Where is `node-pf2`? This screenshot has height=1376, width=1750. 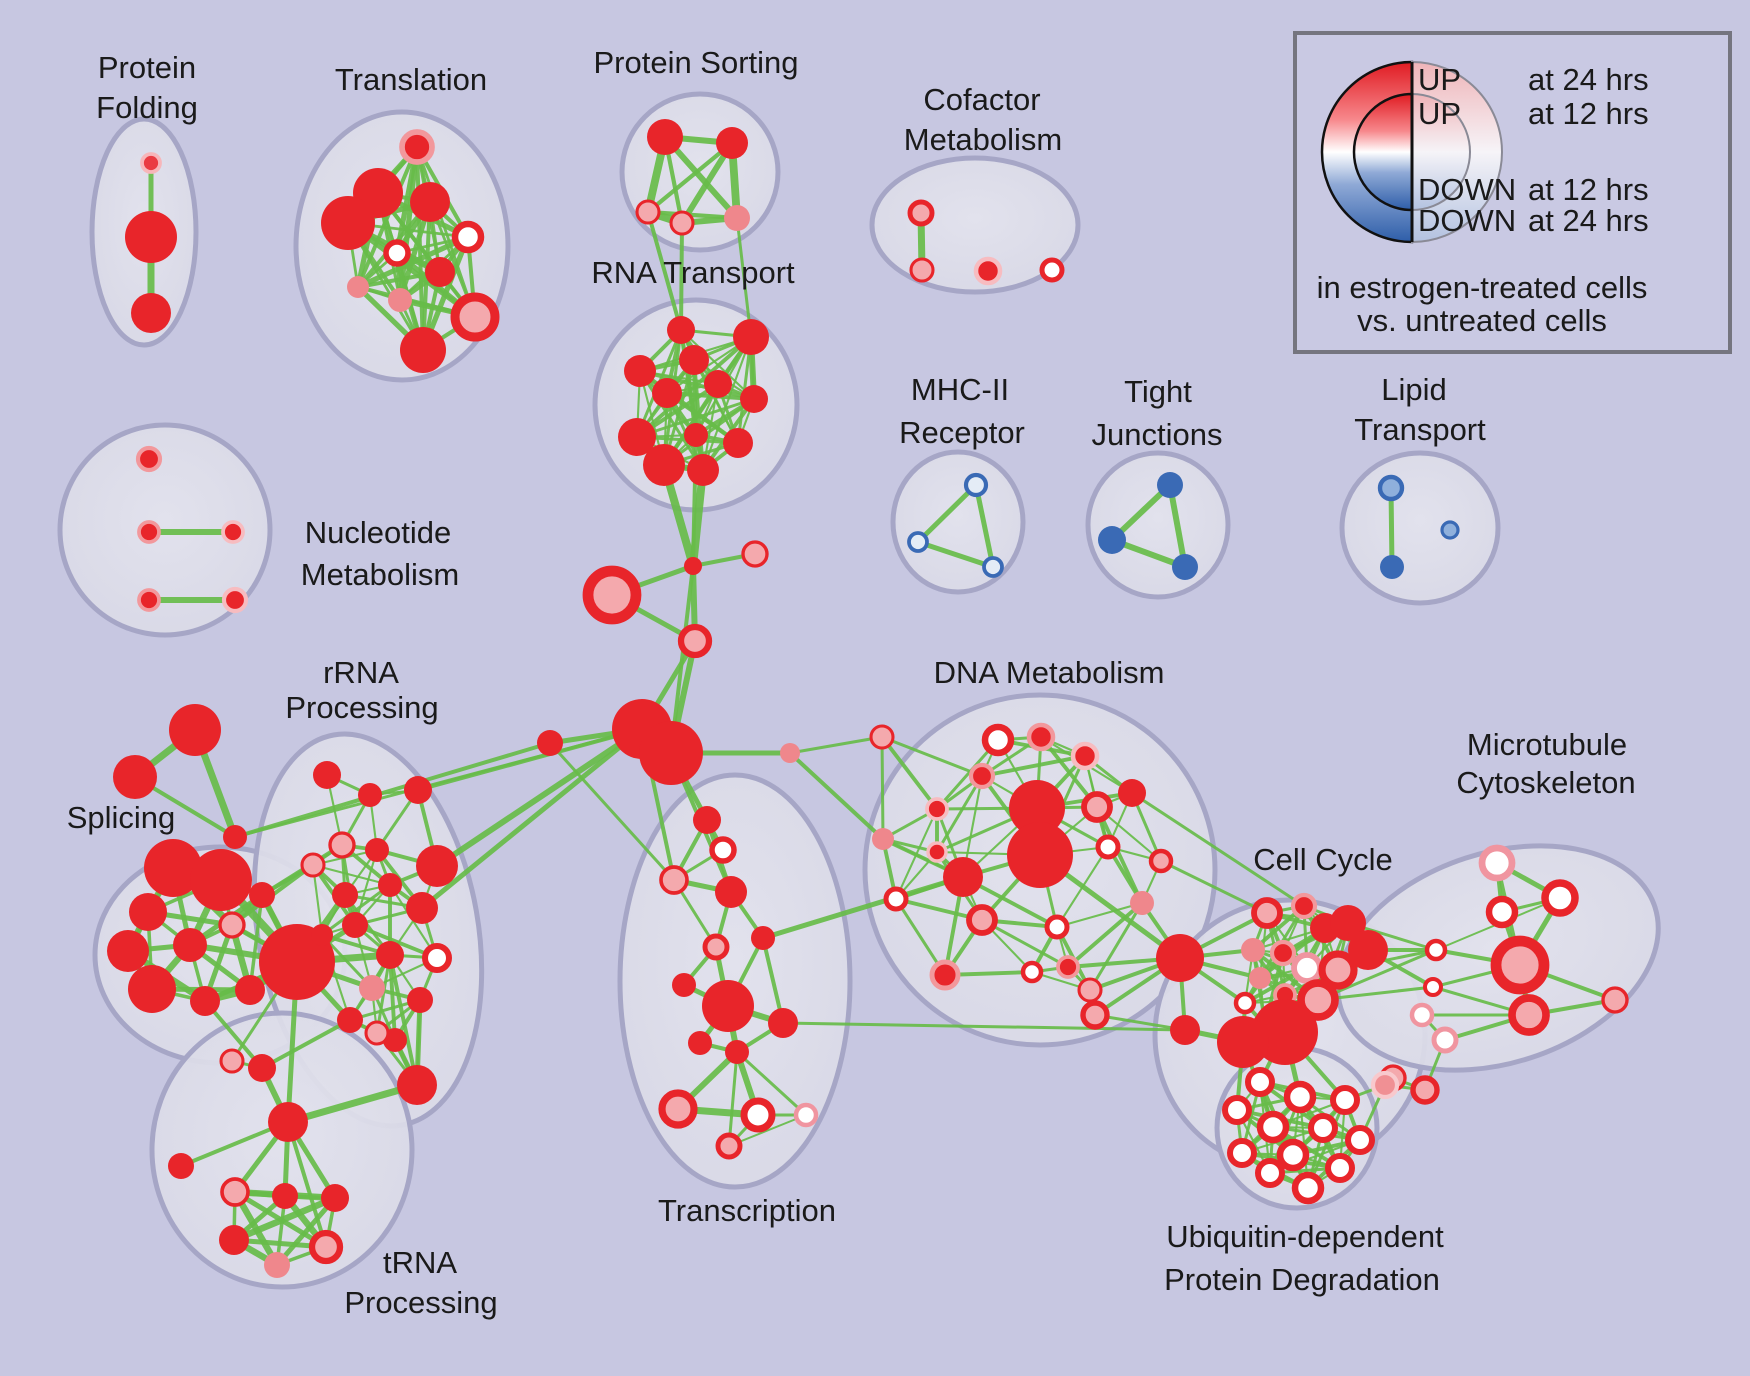 node-pf2 is located at coordinates (151, 237).